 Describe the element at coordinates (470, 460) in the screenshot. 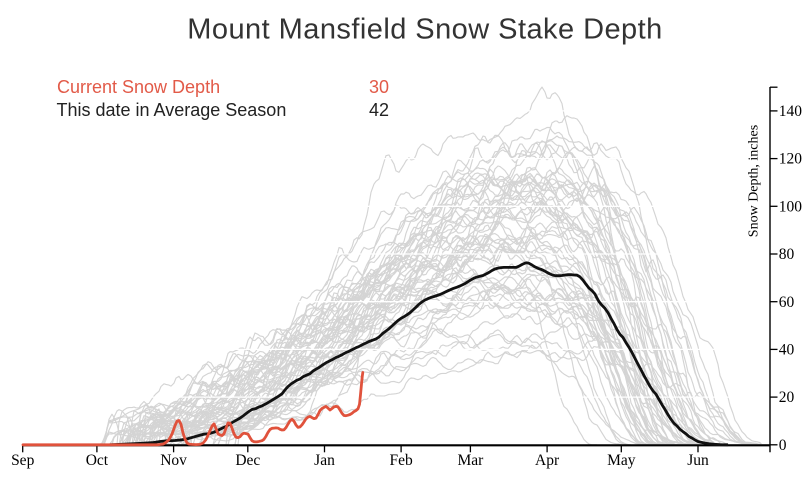

I see `svg-text: Mar` at that location.